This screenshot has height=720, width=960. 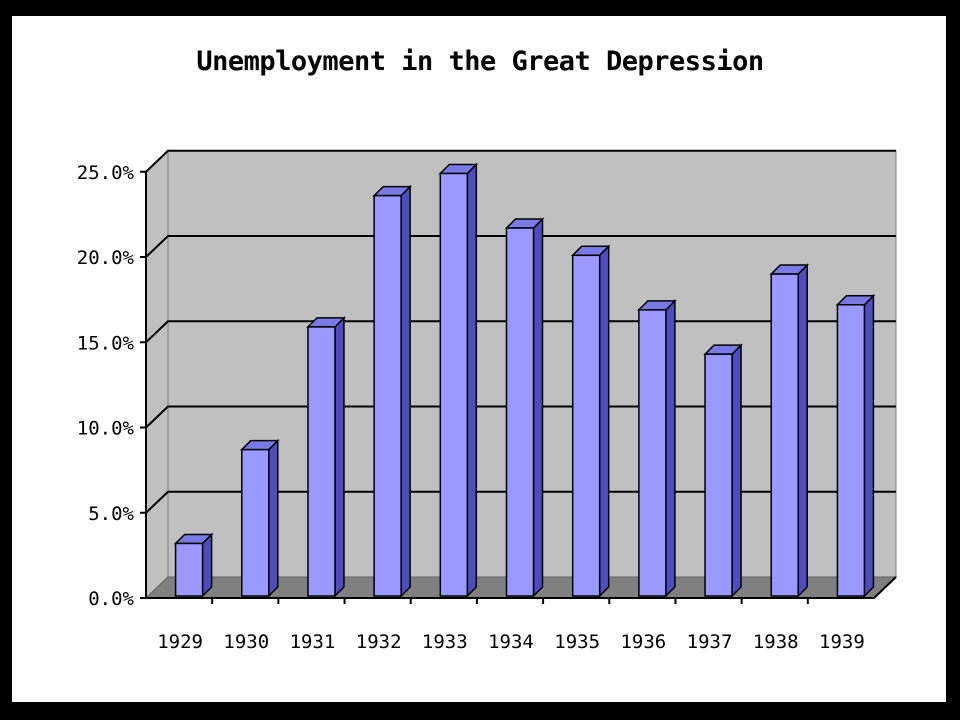 What do you see at coordinates (111, 514) in the screenshot?
I see `y-tick-label: 5.0%` at bounding box center [111, 514].